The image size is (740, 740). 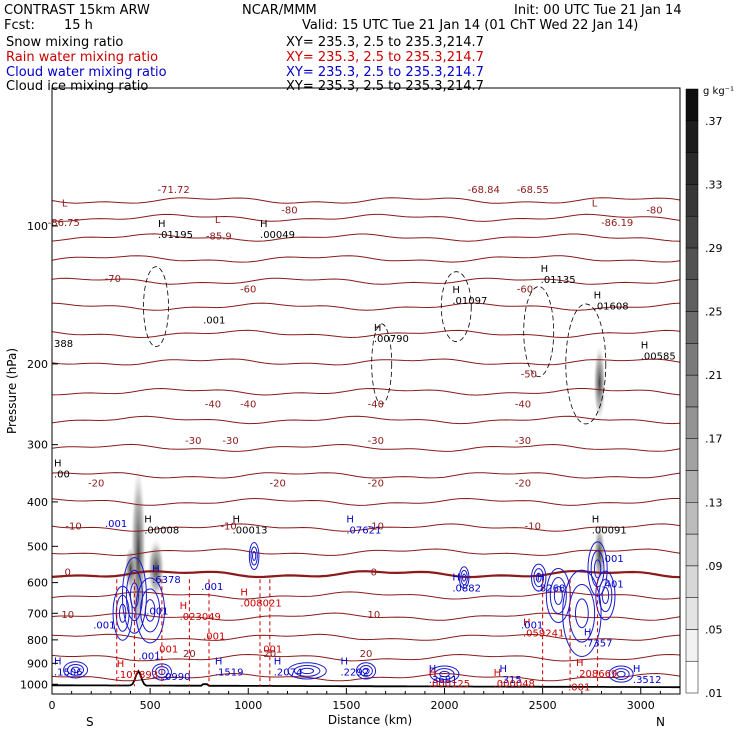 I want to click on x-tick-label: 1000, so click(x=248, y=705).